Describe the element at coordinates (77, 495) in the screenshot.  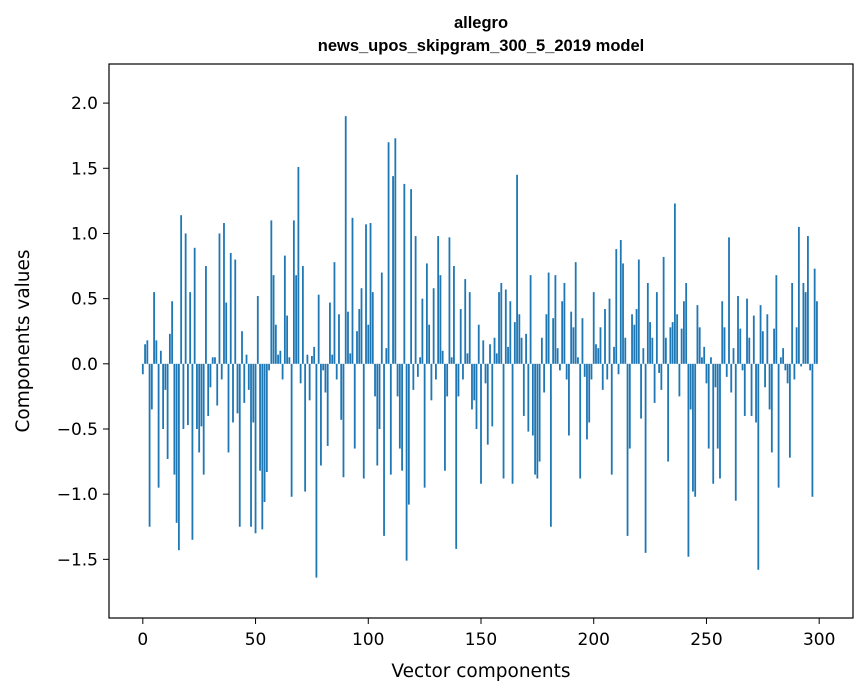
I see `y-tick-label: −1.0` at that location.